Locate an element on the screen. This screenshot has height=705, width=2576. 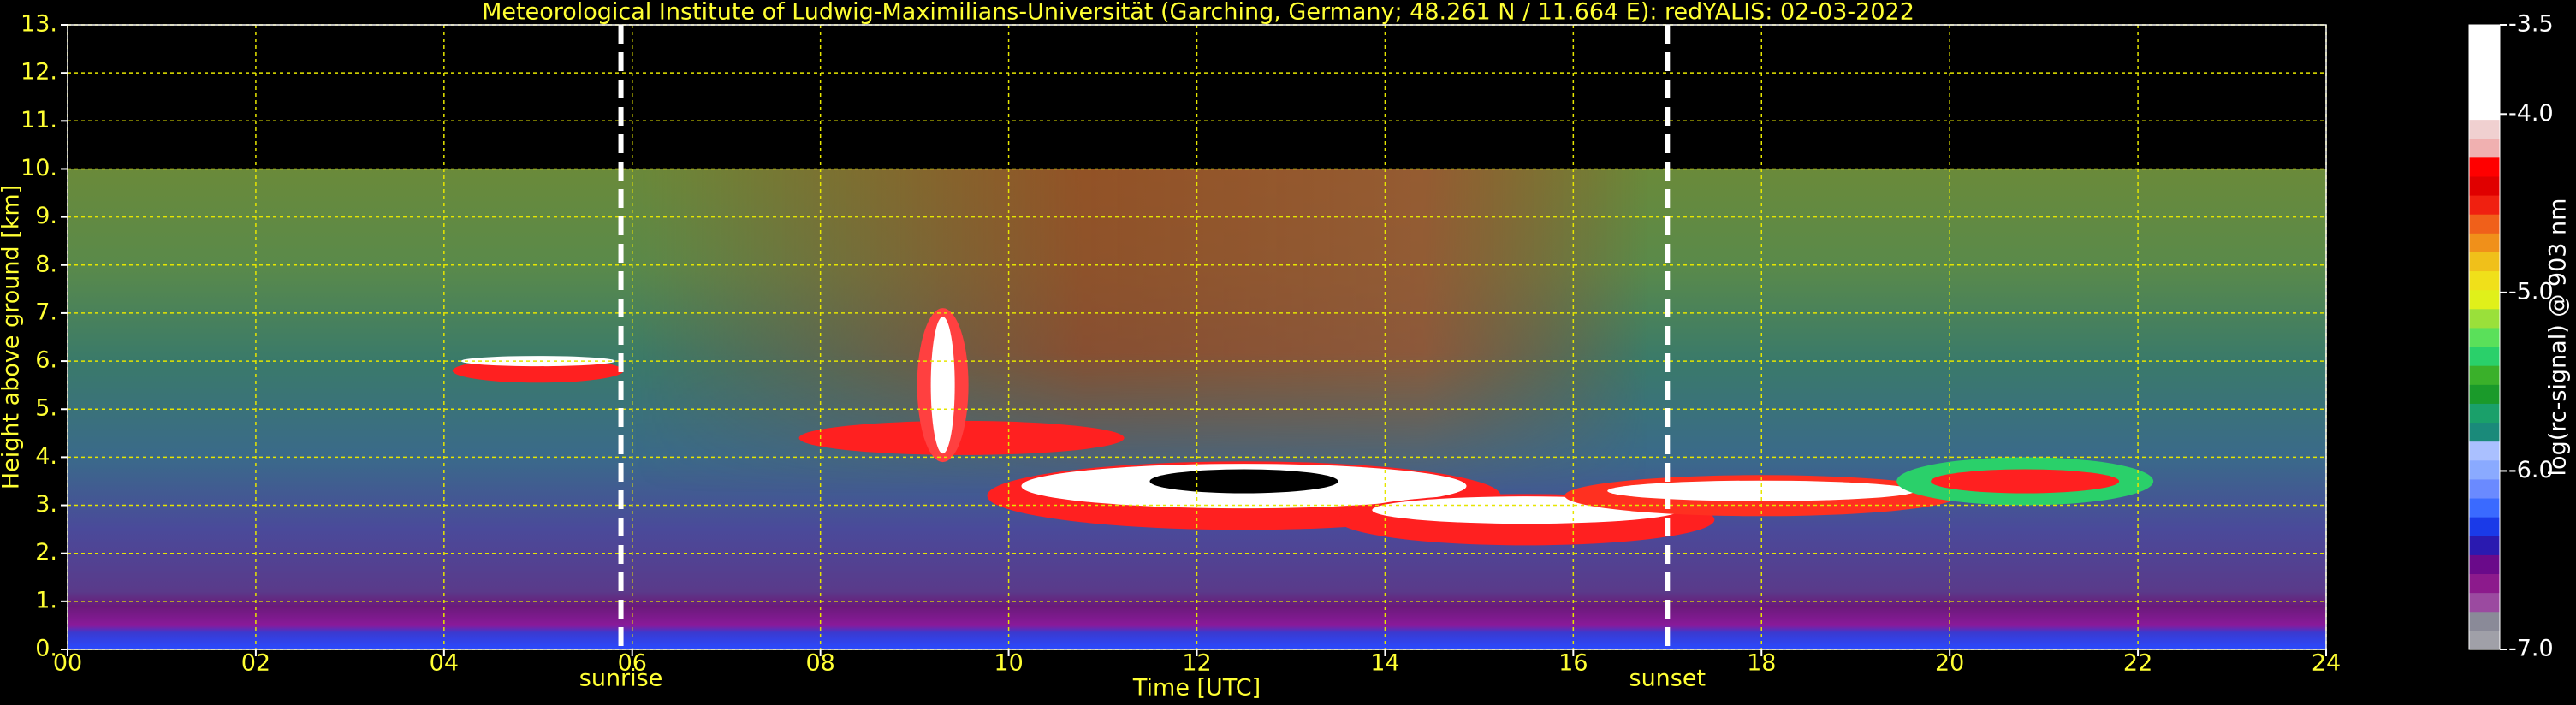
x-axis-label: Time [UTC] is located at coordinates (1196, 688).